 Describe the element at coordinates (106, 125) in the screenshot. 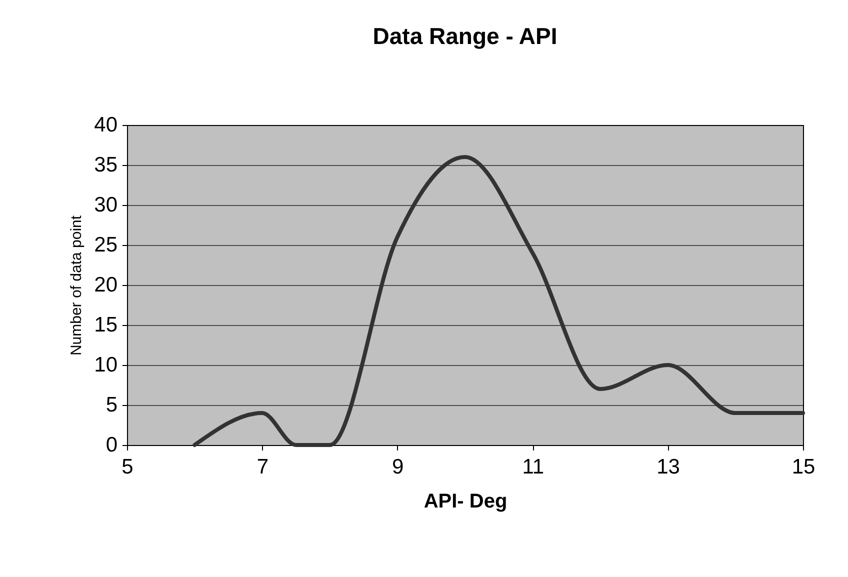

I see `y-tick-label: 40` at that location.